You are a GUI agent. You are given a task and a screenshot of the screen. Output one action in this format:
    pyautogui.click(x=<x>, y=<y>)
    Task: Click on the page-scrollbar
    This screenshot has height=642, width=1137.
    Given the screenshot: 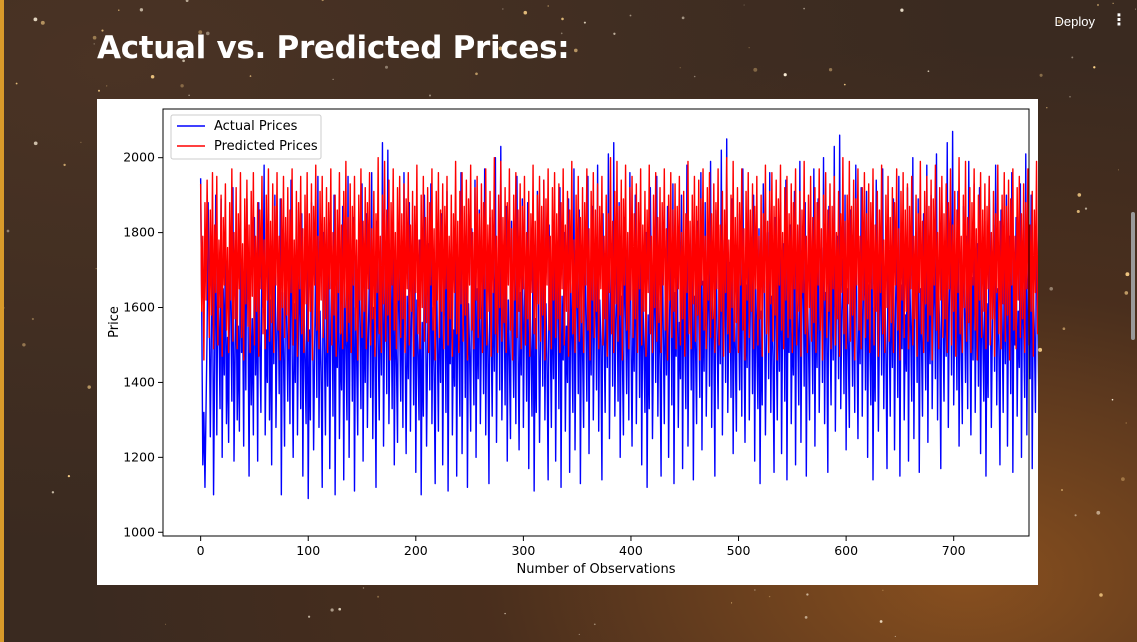 What is the action you would take?
    pyautogui.click(x=1133, y=321)
    